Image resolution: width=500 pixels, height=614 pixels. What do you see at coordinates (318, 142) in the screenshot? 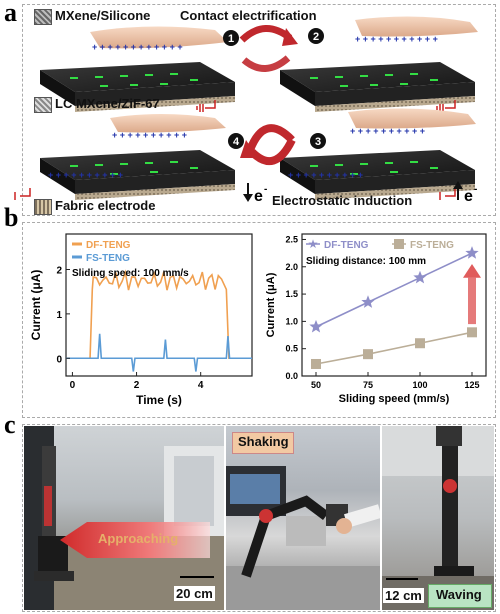
I see `svg-text: 3` at bounding box center [318, 142].